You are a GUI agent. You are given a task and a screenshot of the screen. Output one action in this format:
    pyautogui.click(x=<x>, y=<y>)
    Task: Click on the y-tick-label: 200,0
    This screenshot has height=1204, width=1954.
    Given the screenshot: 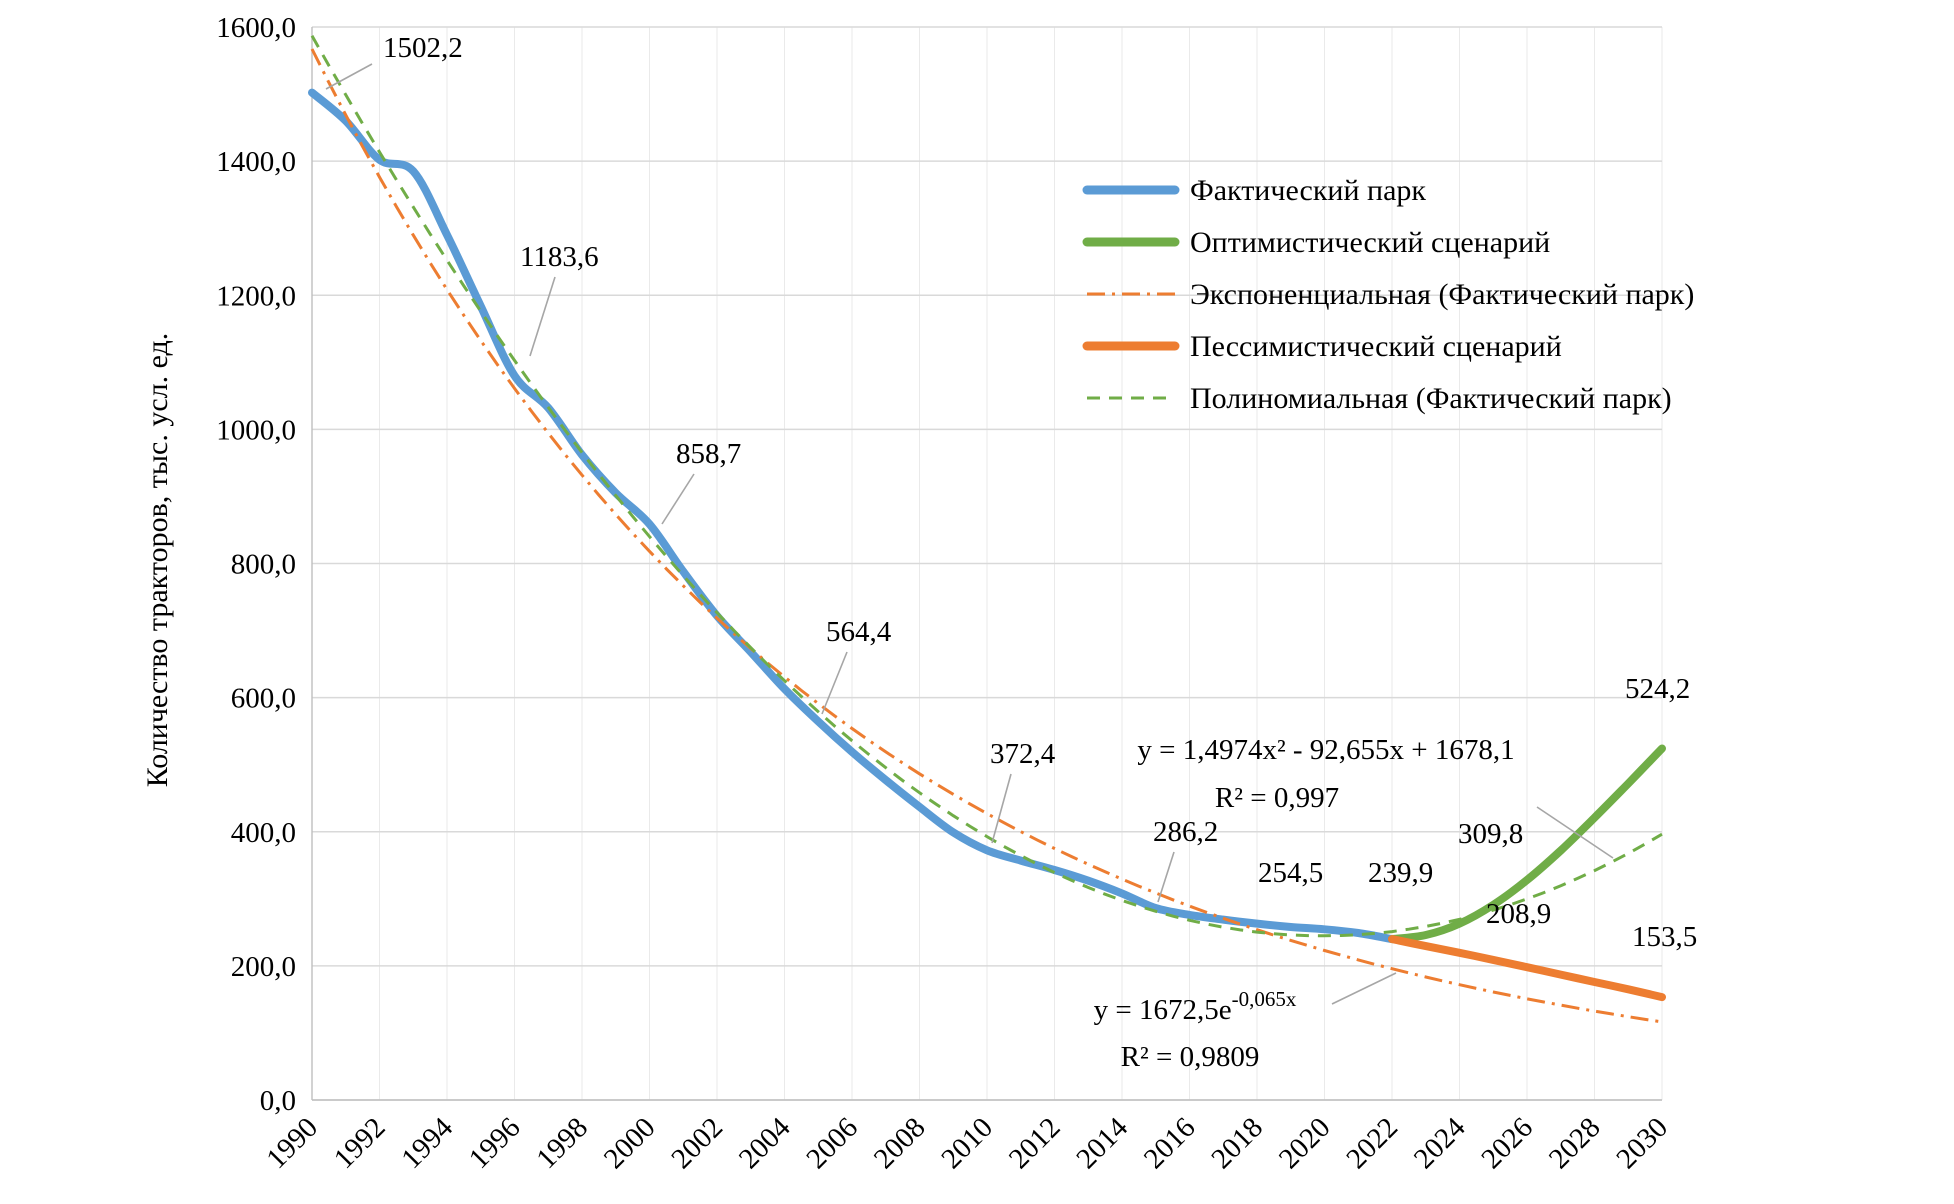 What is the action you would take?
    pyautogui.click(x=263, y=967)
    